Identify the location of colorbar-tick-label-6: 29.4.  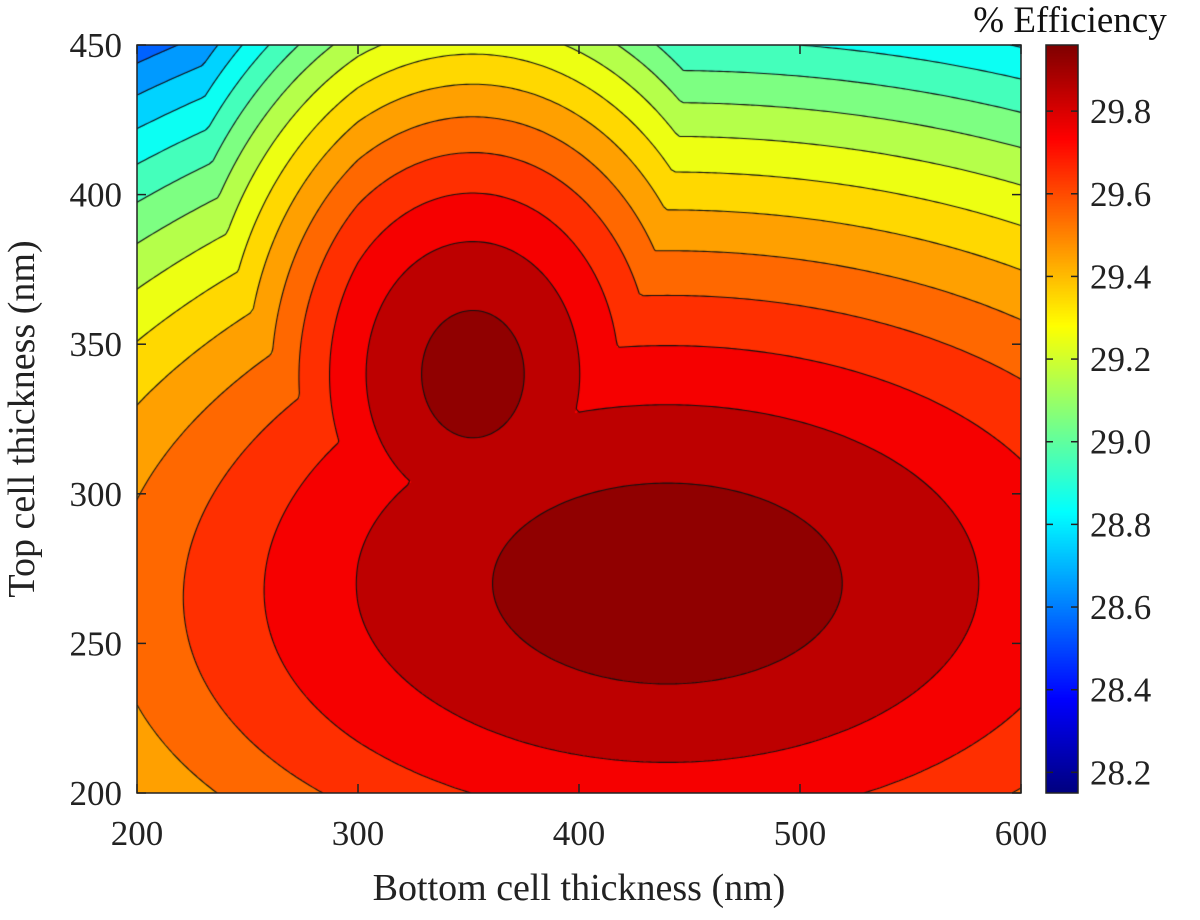
(1120, 276).